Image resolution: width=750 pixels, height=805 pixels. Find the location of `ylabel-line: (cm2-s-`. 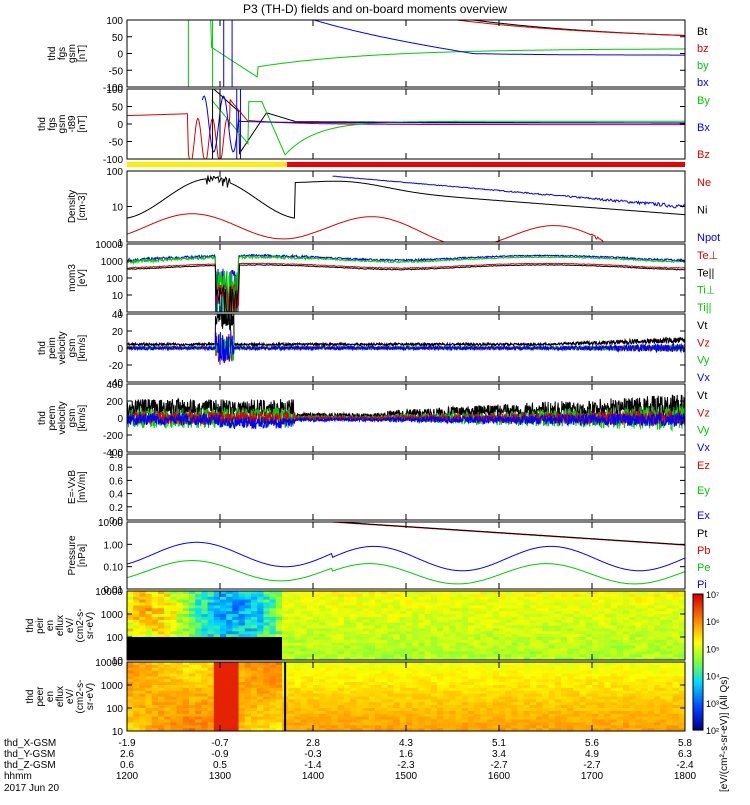

ylabel-line: (cm2-s- is located at coordinates (80, 626).